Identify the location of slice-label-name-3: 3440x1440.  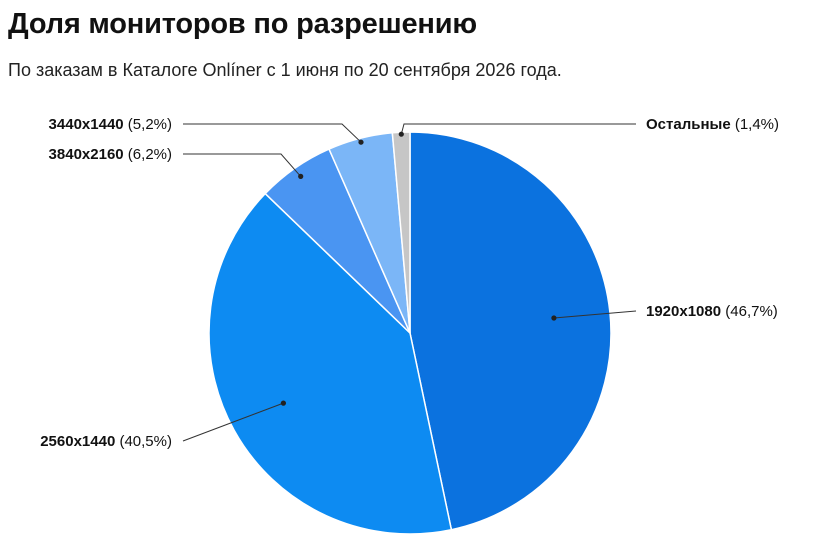
(86, 124).